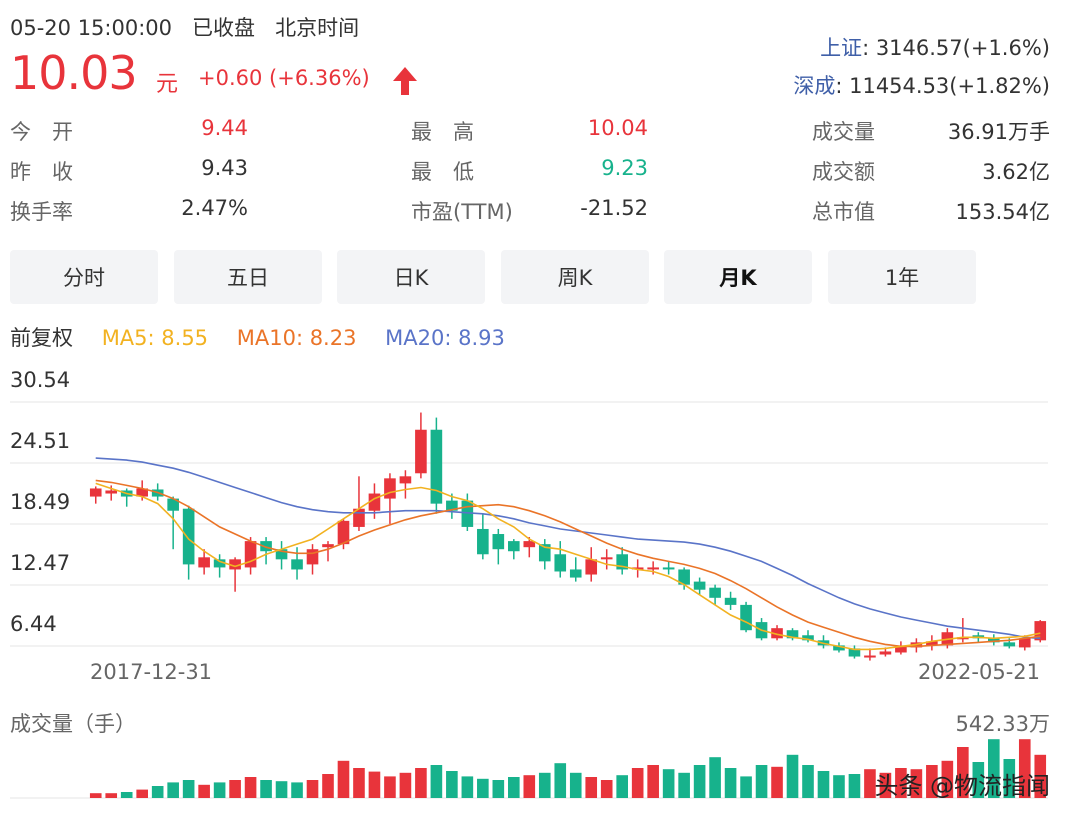  I want to click on stat-high: 10.04, so click(617, 128).